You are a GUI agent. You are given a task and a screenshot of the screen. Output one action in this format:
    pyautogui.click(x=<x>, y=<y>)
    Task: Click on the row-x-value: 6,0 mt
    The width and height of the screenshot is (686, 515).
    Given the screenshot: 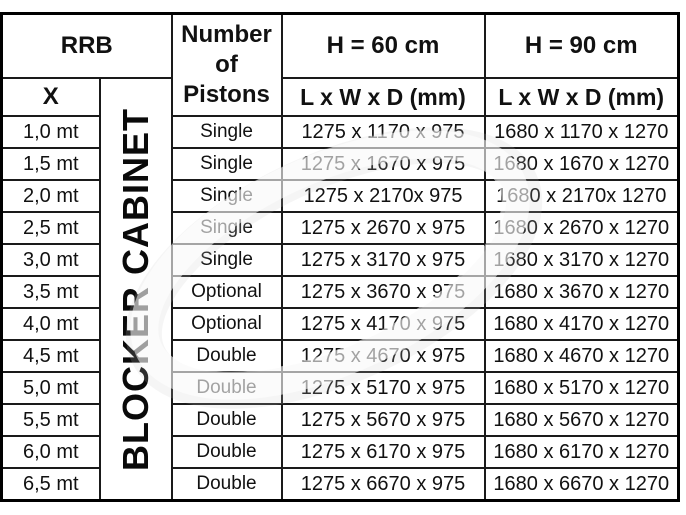 What is the action you would take?
    pyautogui.click(x=50, y=452)
    